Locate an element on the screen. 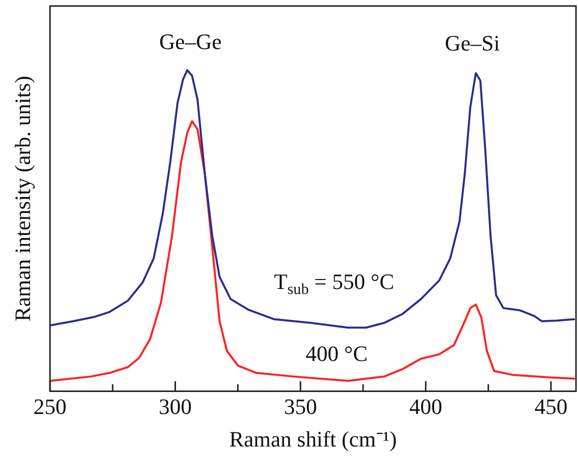  text: Ge–Si is located at coordinates (472, 43).